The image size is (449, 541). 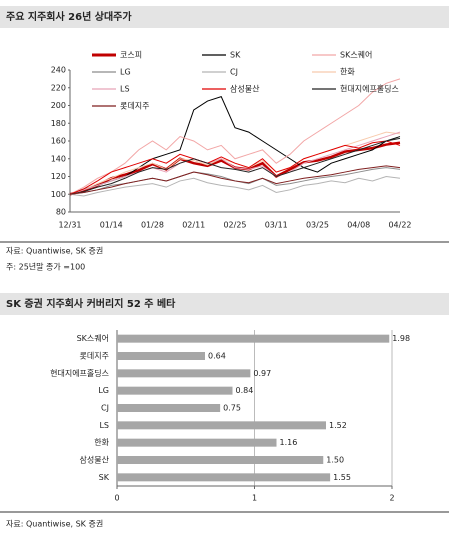 What do you see at coordinates (369, 89) in the screenshot?
I see `legend-label: 현대지에프홀딩스` at bounding box center [369, 89].